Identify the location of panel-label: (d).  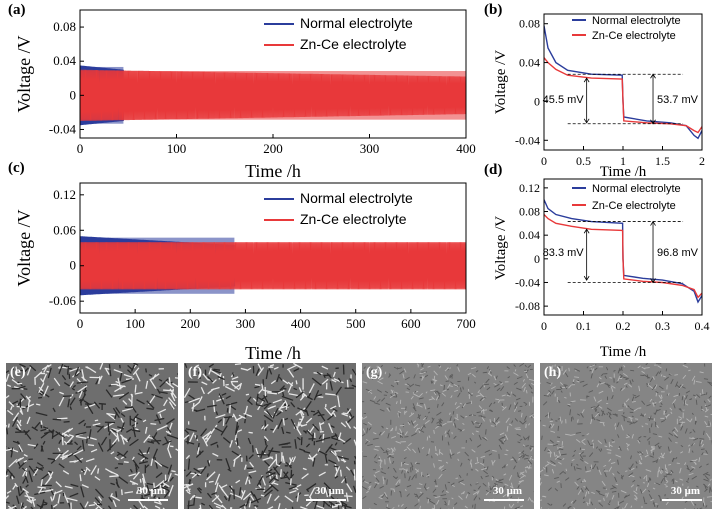
(493, 170).